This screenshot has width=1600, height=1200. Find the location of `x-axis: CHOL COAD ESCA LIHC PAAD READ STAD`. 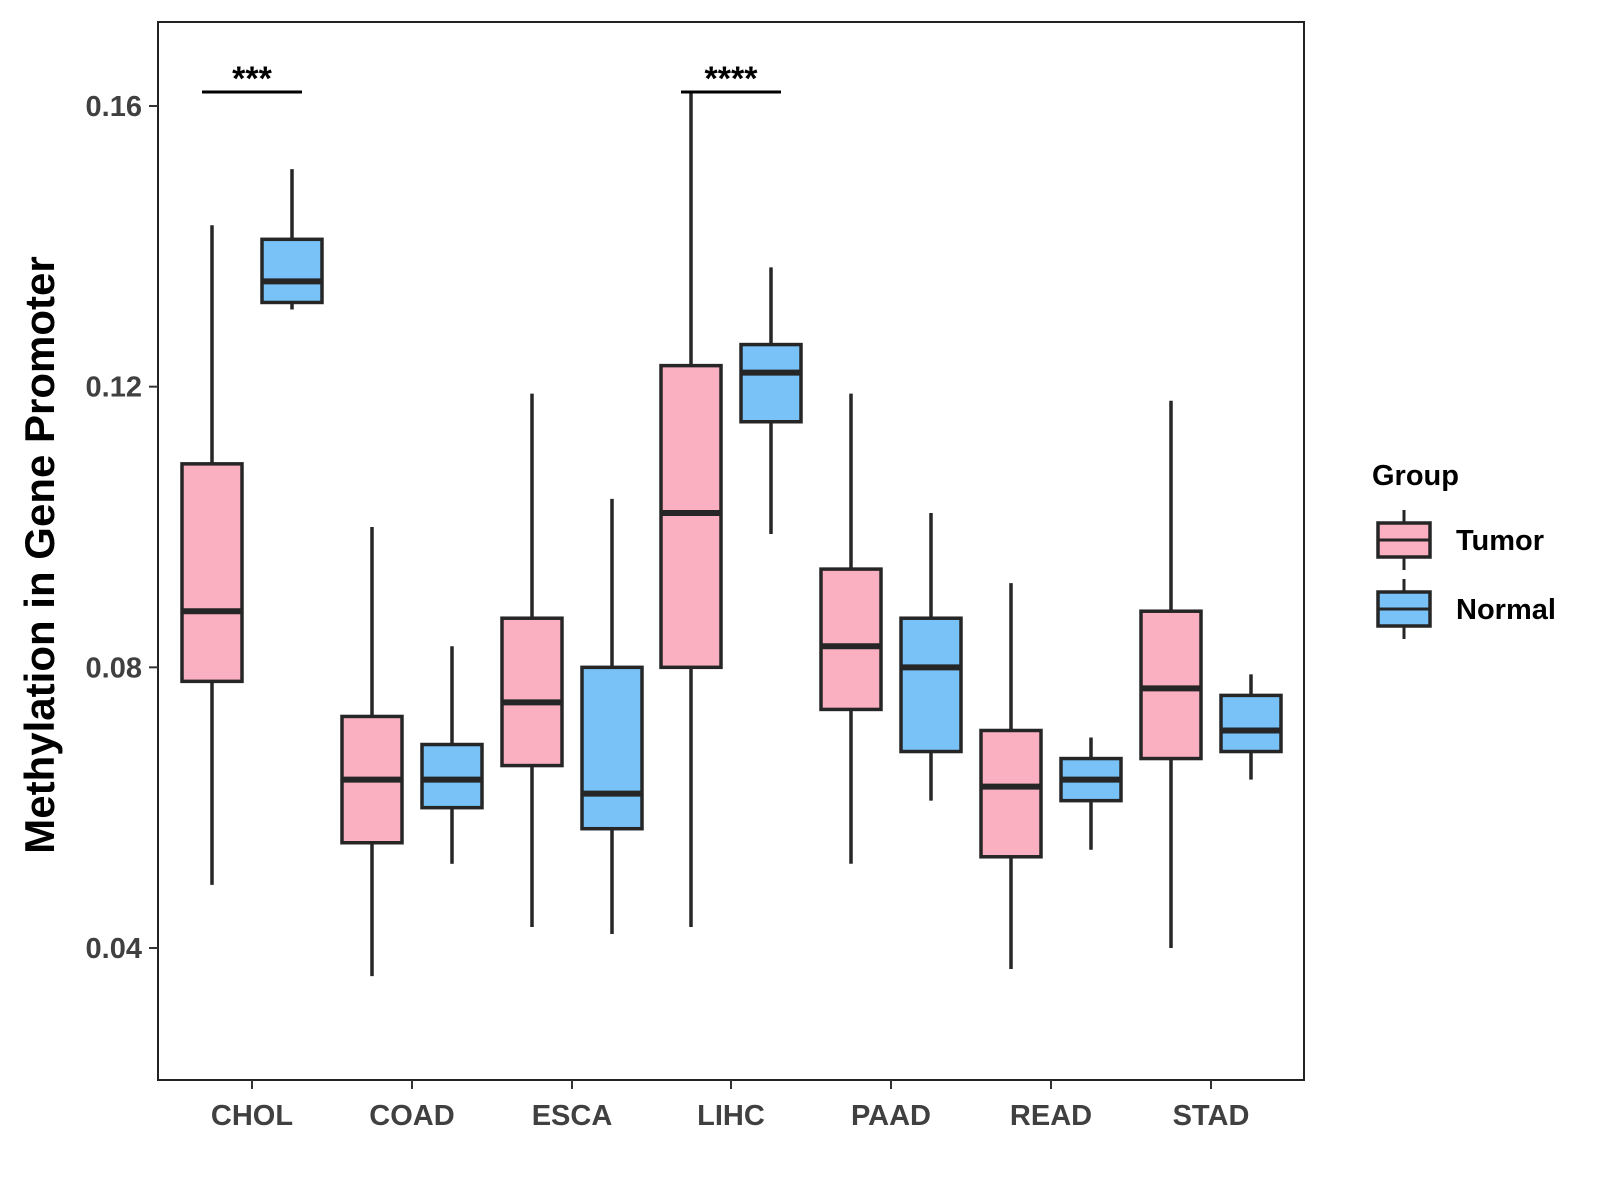

x-axis: CHOL COAD ESCA LIHC PAAD READ STAD is located at coordinates (730, 1106).